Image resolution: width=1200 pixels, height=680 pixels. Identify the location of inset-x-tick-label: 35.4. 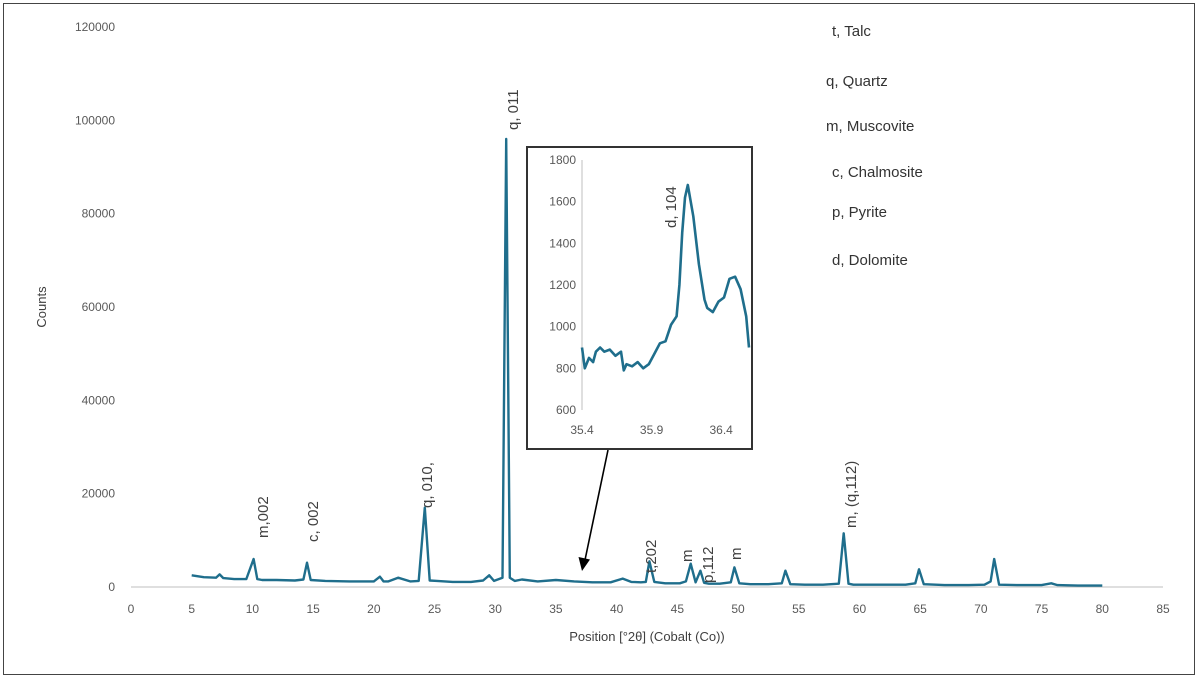
(582, 430).